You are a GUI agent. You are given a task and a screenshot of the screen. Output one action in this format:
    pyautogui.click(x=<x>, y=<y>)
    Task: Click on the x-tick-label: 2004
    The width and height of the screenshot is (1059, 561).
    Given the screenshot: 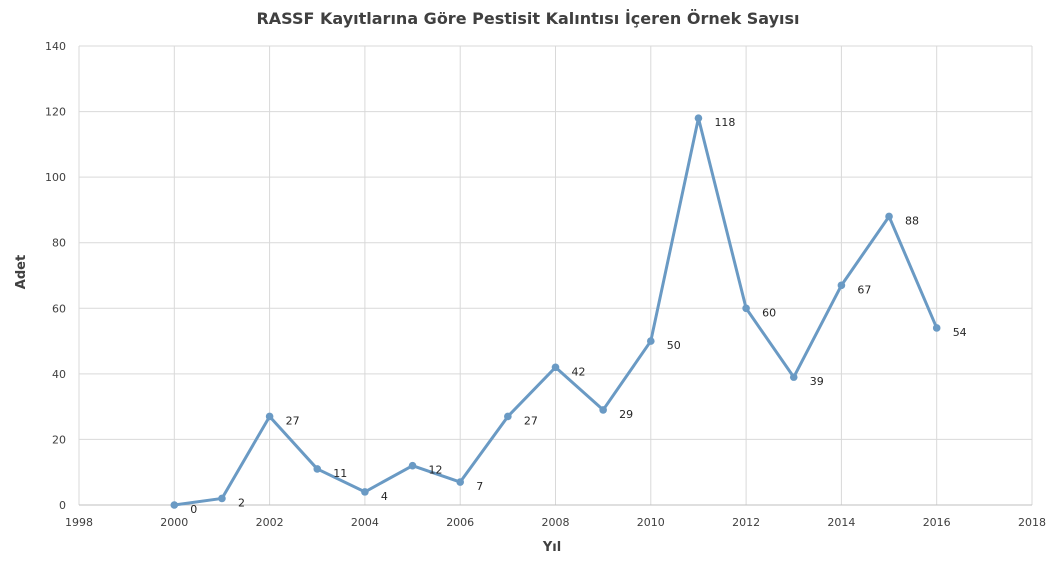 What is the action you would take?
    pyautogui.click(x=365, y=522)
    